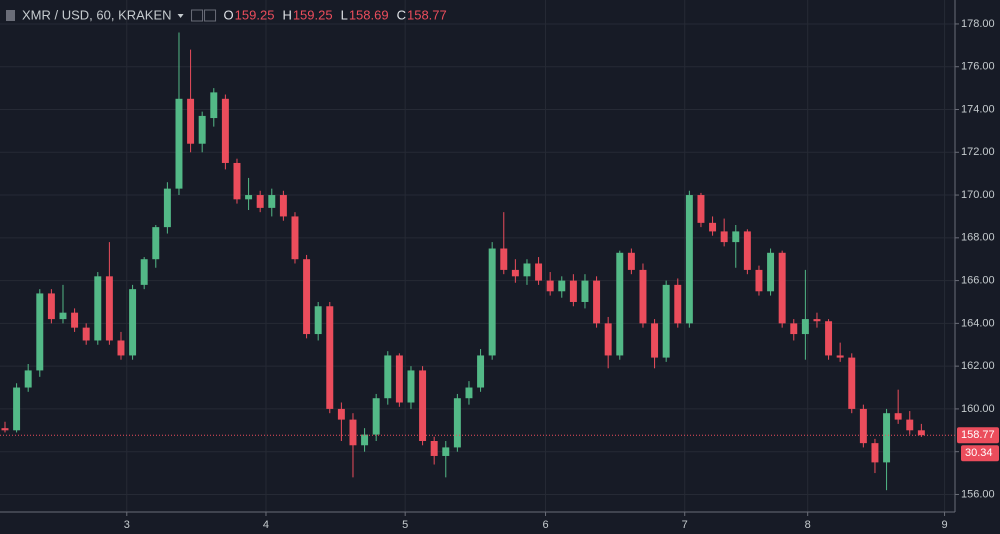  I want to click on ohlc-value: 159.25, so click(255, 14).